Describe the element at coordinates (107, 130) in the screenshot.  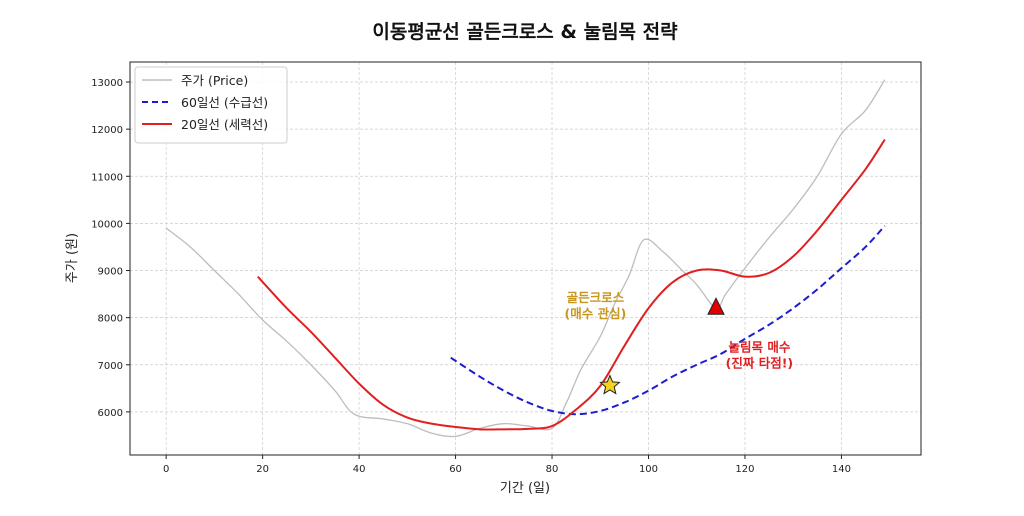
I see `y-tick-label: 12000` at that location.